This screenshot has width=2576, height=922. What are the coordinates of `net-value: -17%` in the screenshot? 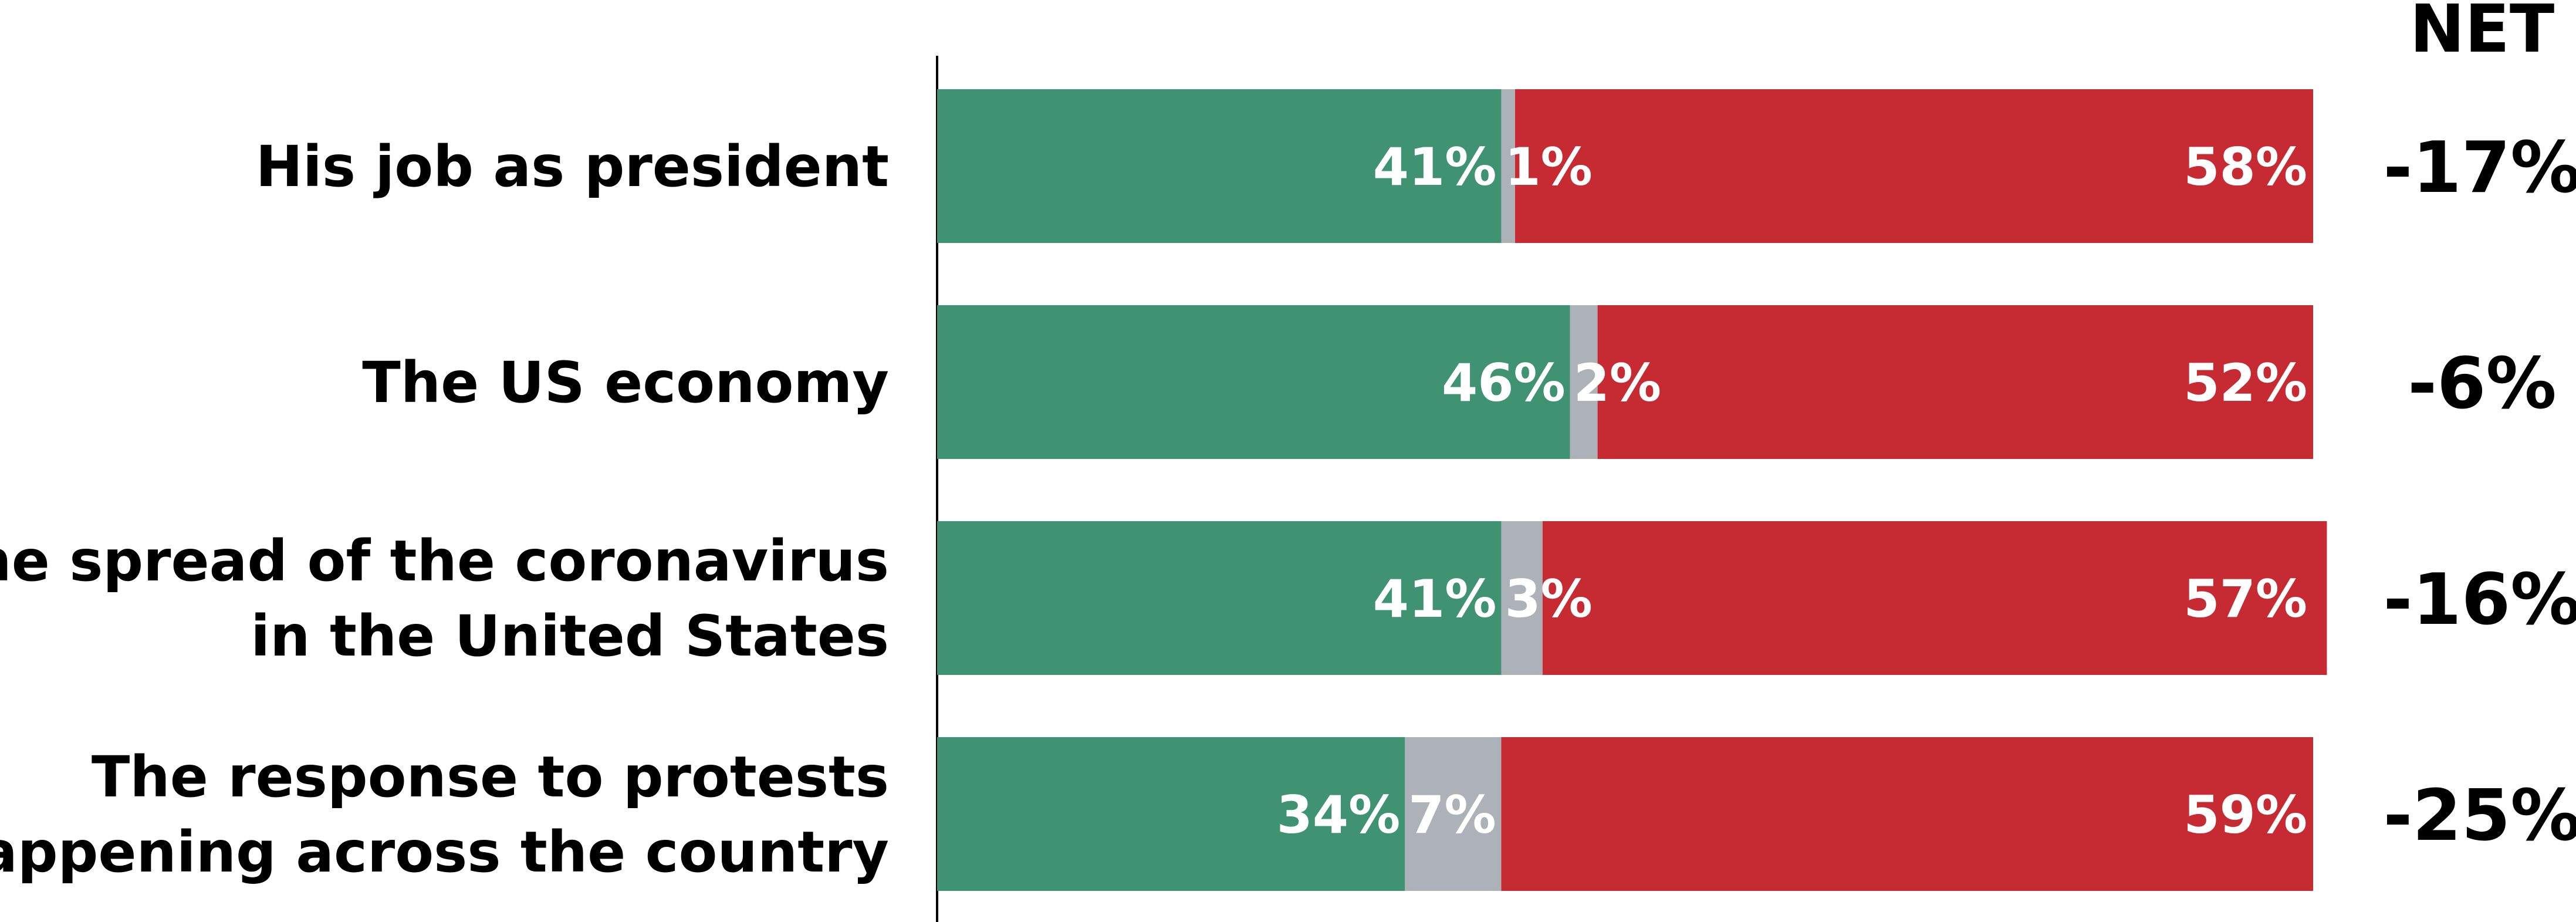 It's located at (2479, 168).